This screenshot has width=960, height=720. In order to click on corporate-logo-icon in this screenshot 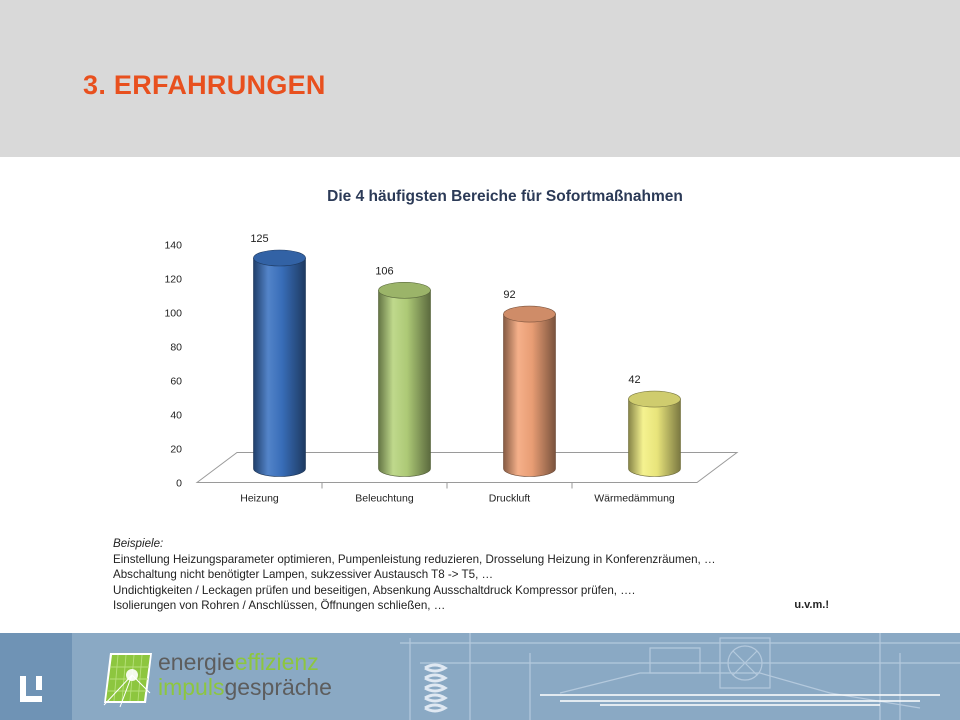, I will do `click(31, 689)`.